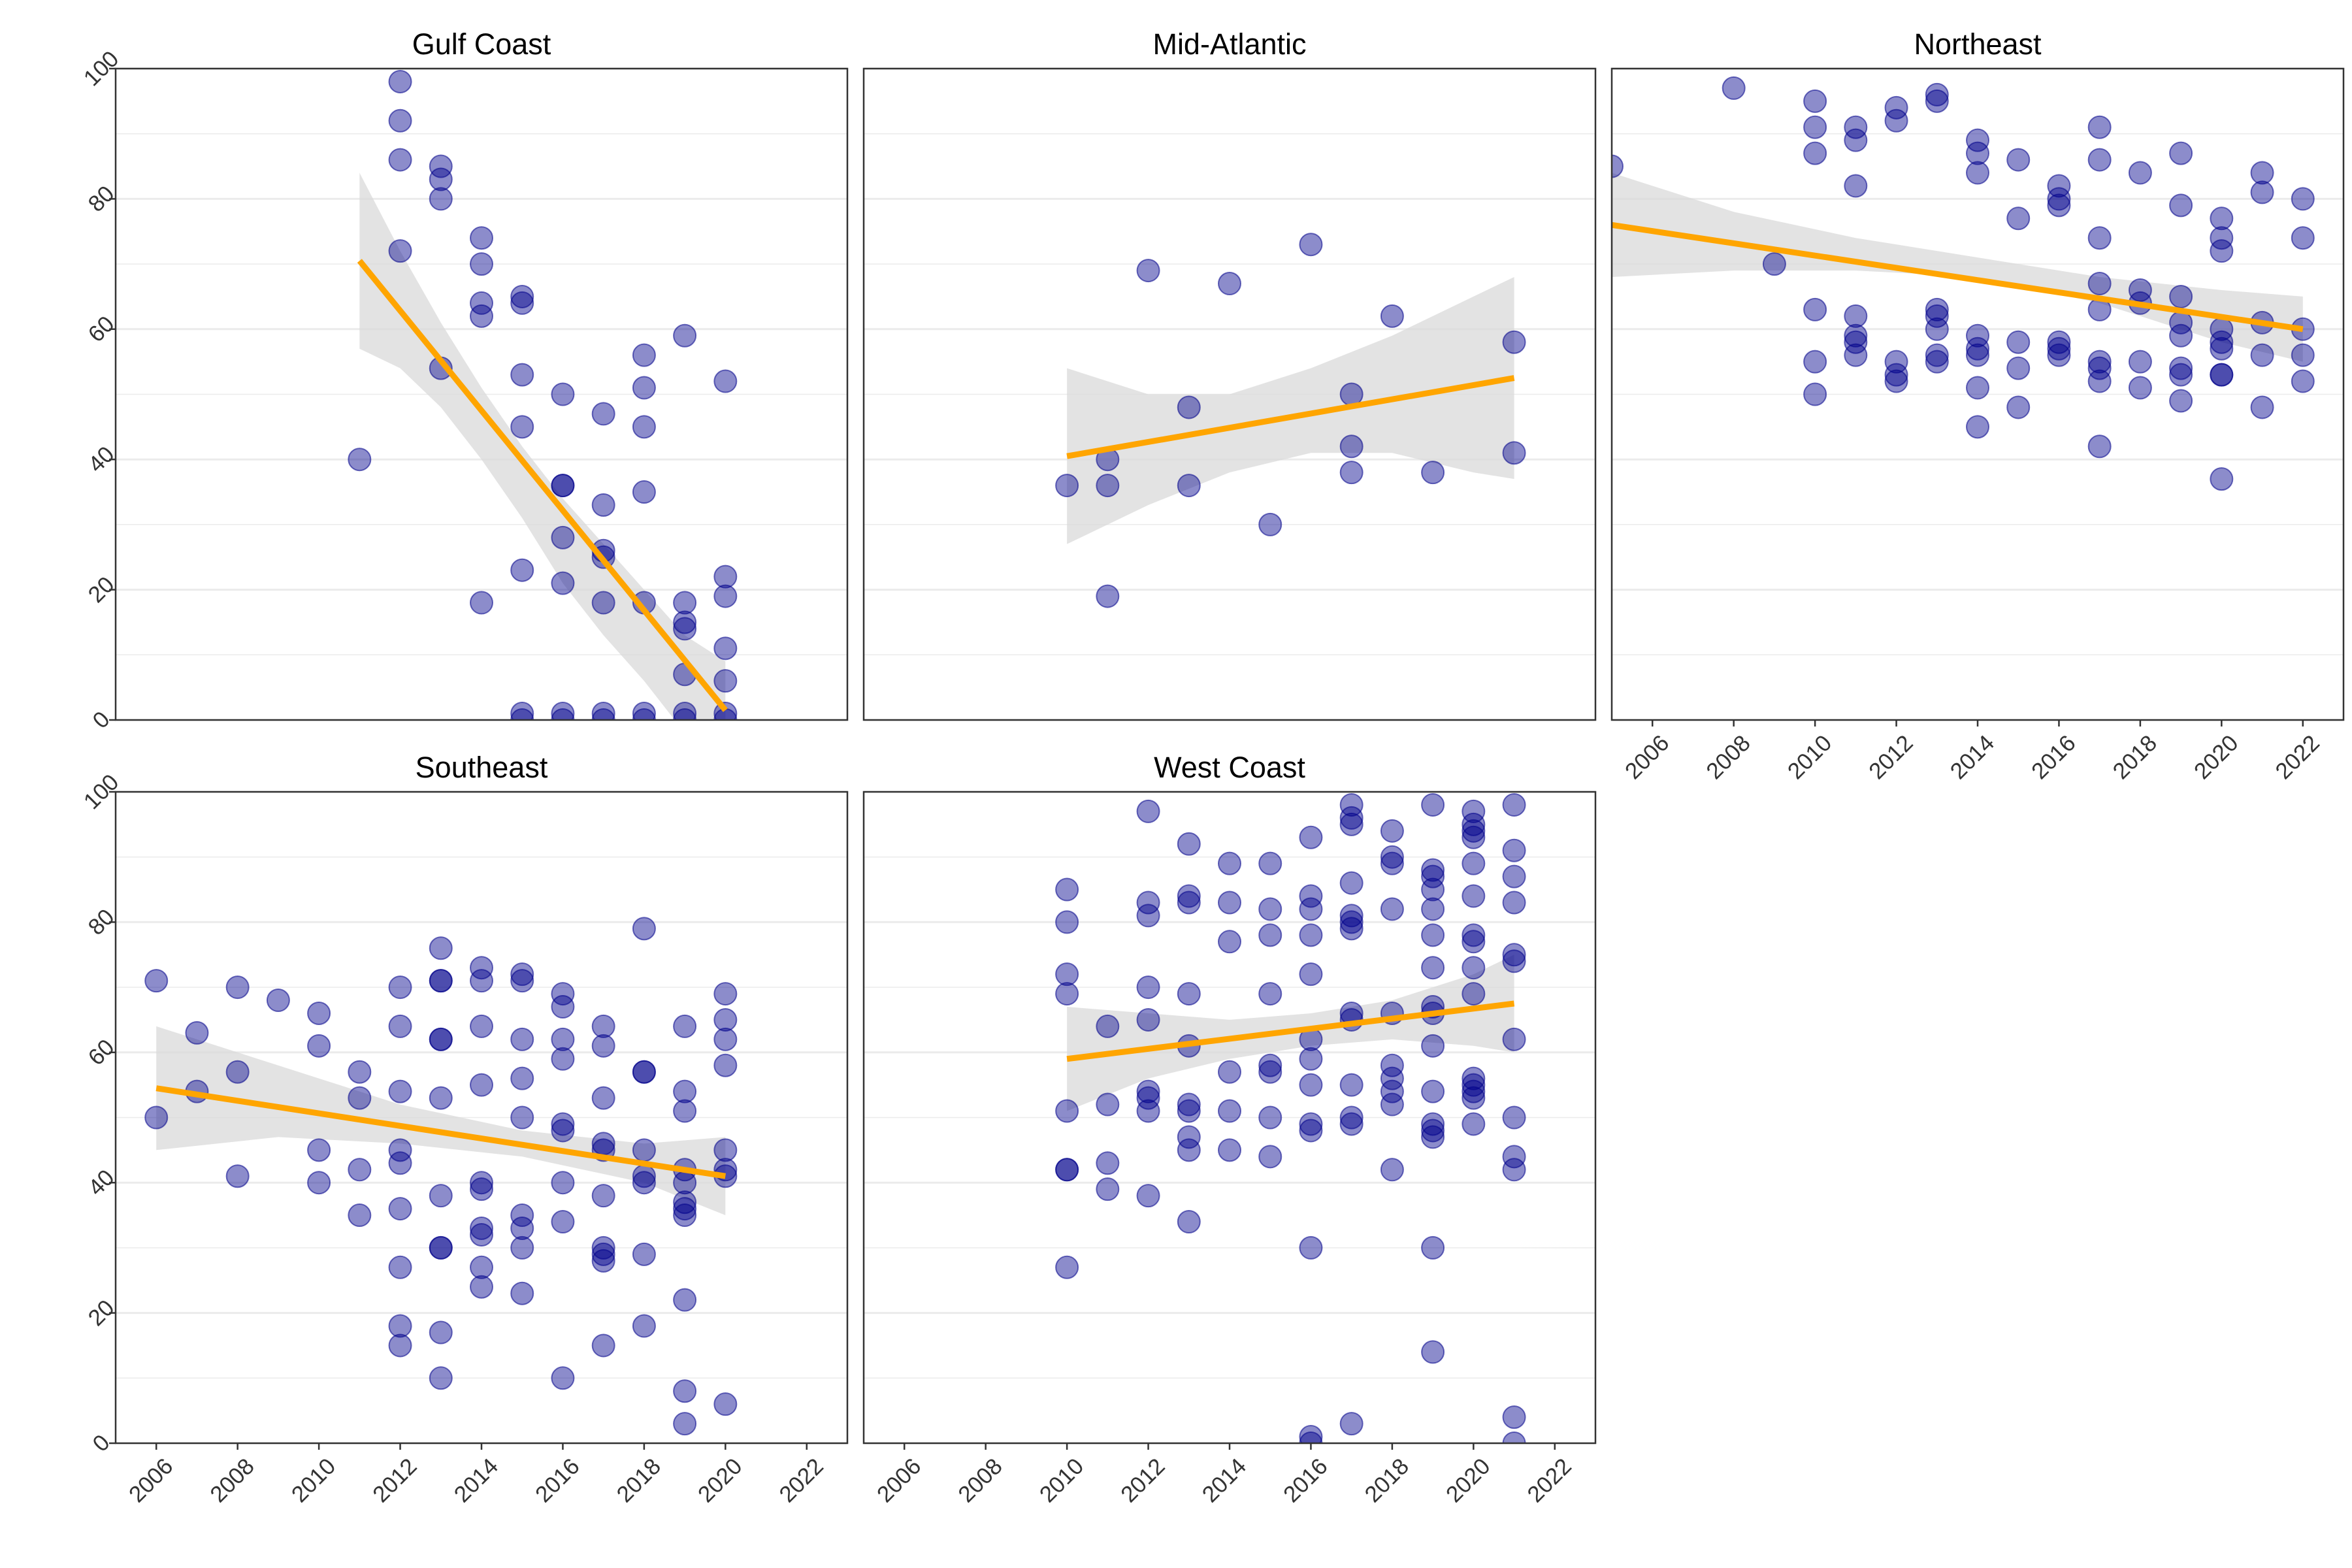 The height and width of the screenshot is (1568, 2352). What do you see at coordinates (1972, 752) in the screenshot?
I see `x-axis: 2006 2008 2010 2012 2014 2016 2018 2020 2022` at bounding box center [1972, 752].